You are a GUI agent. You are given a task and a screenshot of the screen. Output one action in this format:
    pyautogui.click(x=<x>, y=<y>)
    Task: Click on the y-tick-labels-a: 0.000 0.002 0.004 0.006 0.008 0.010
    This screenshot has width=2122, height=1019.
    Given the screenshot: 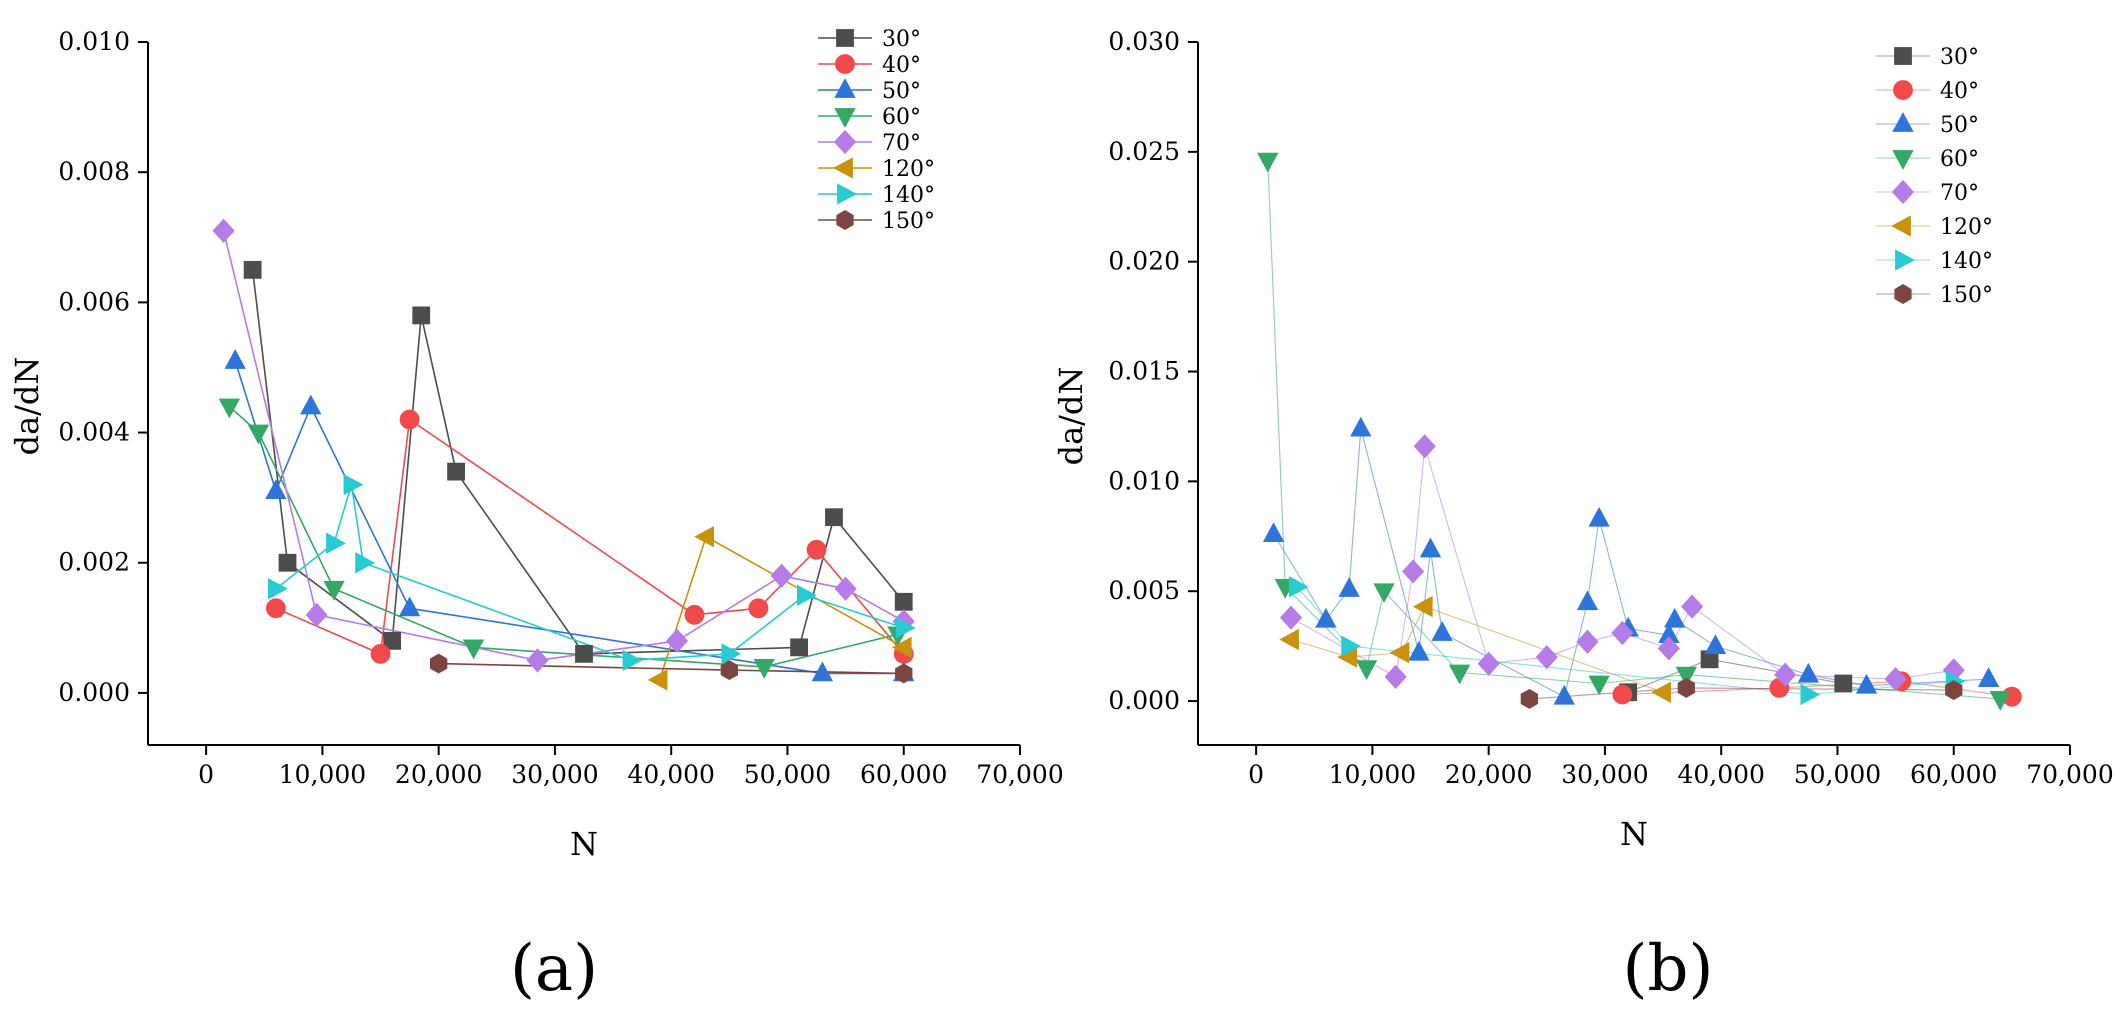 What is the action you would take?
    pyautogui.click(x=94, y=367)
    